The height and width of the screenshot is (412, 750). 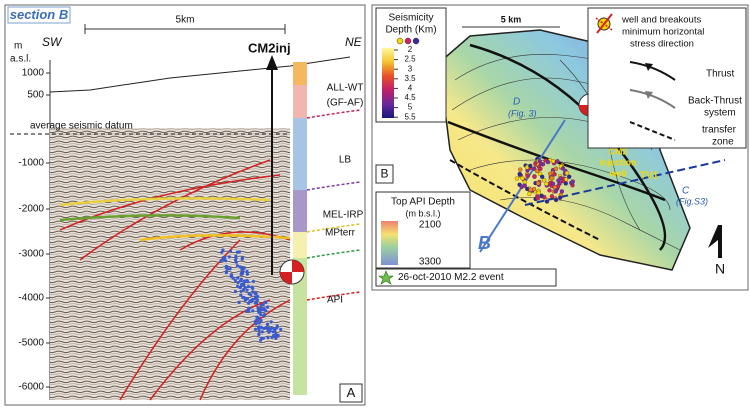 I want to click on depth-tick-label: -1000, so click(x=31, y=163).